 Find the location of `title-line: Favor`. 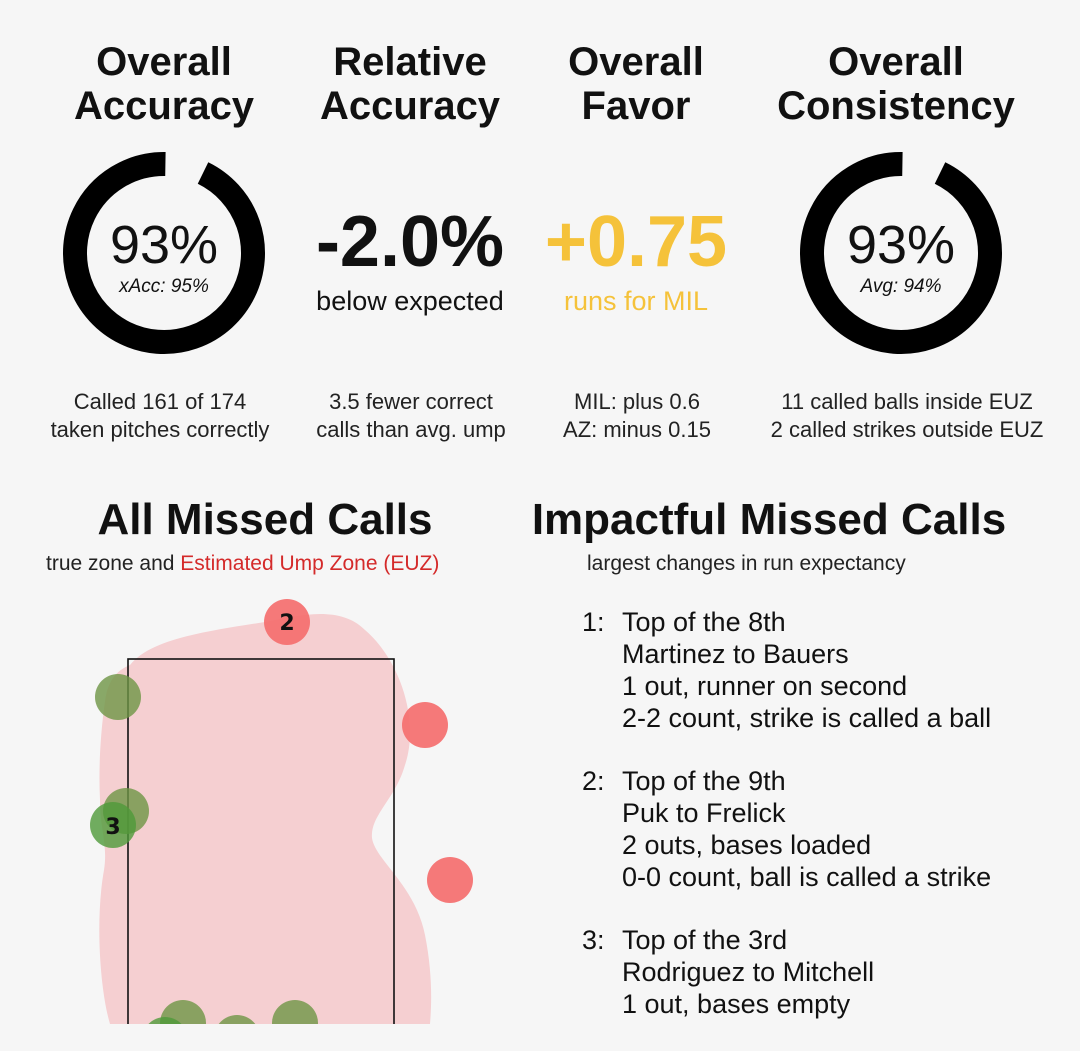

title-line: Favor is located at coordinates (636, 106).